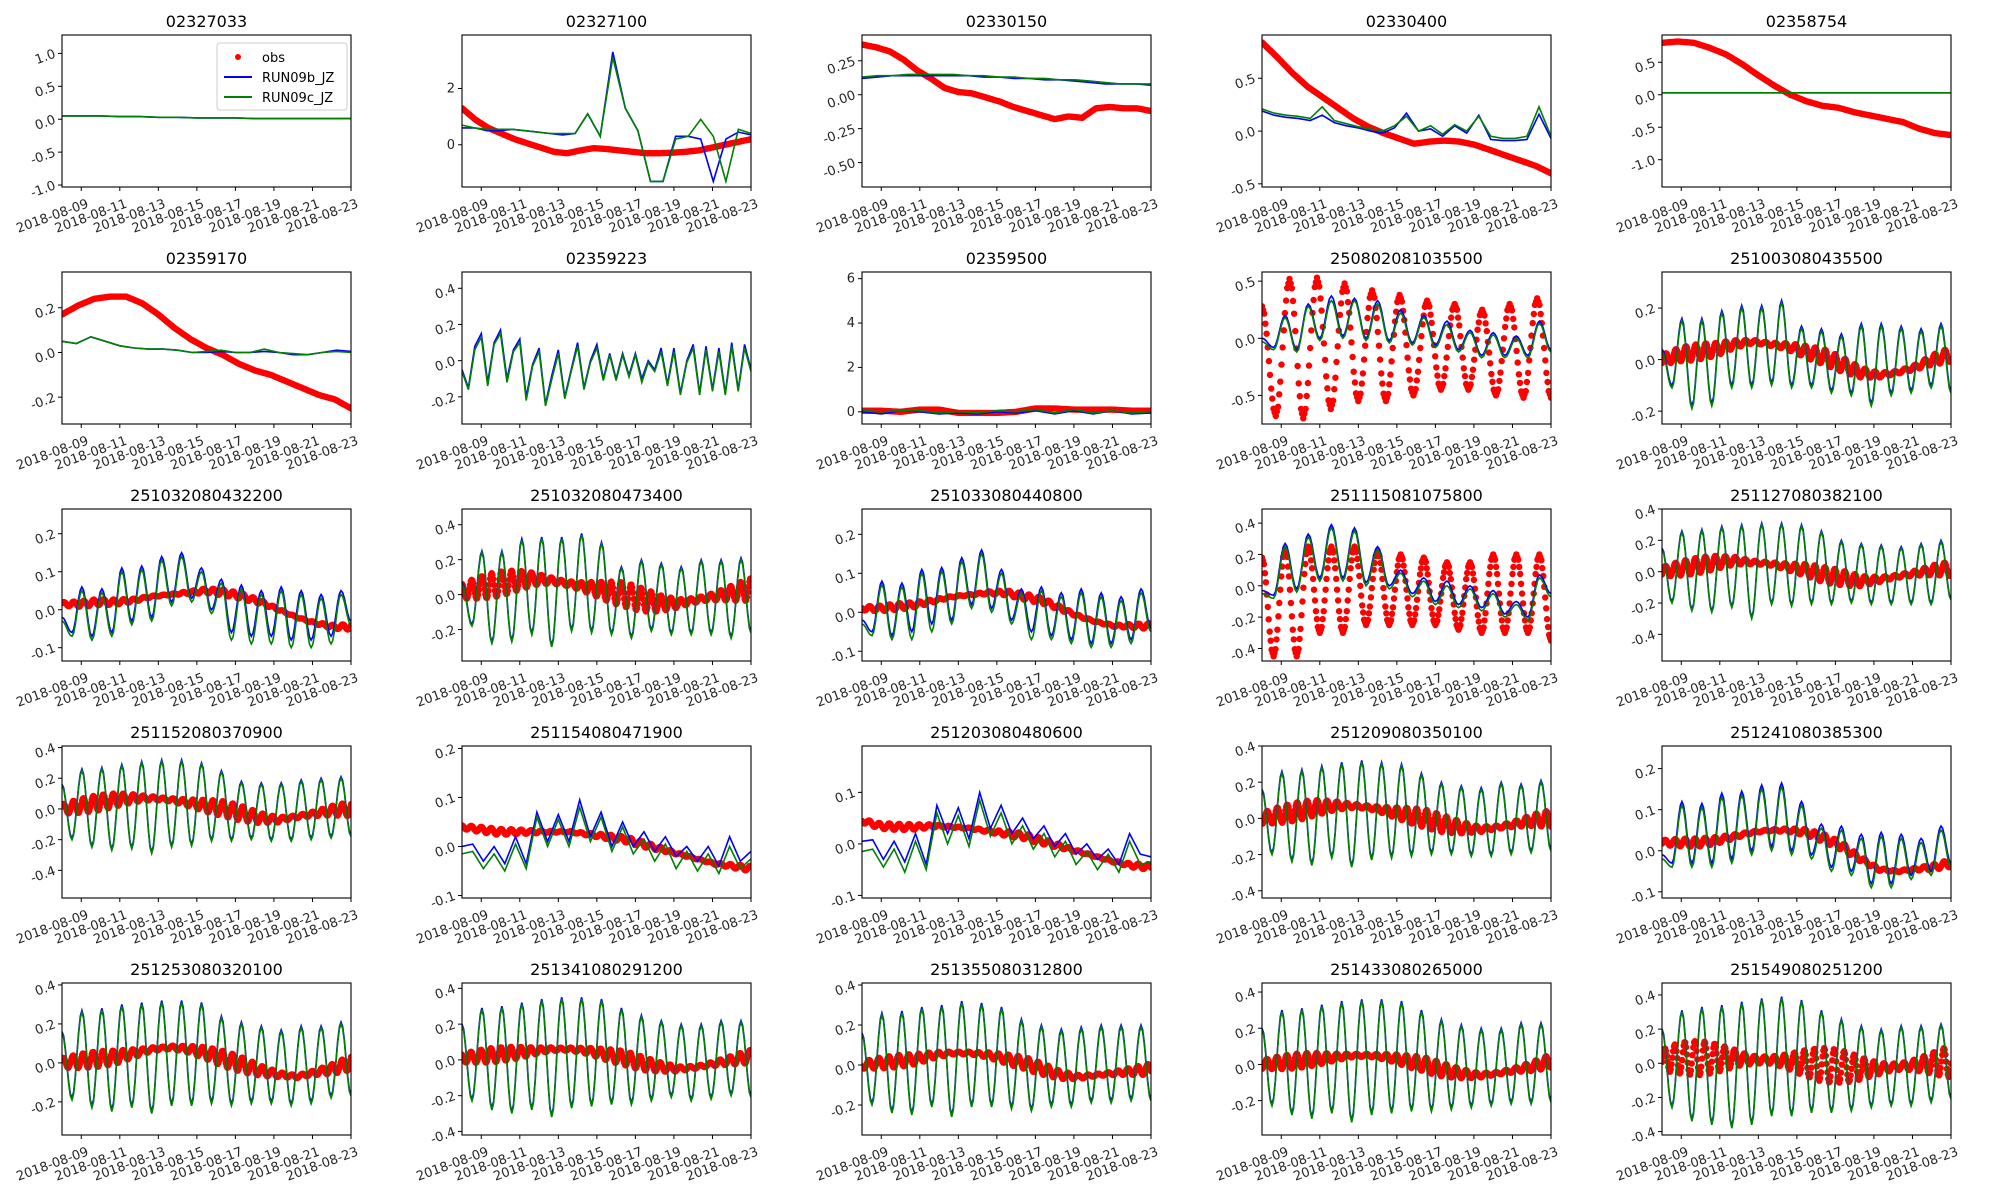 This screenshot has height=1200, width=2000. I want to click on y-tick-label: 0.00, so click(841, 100).